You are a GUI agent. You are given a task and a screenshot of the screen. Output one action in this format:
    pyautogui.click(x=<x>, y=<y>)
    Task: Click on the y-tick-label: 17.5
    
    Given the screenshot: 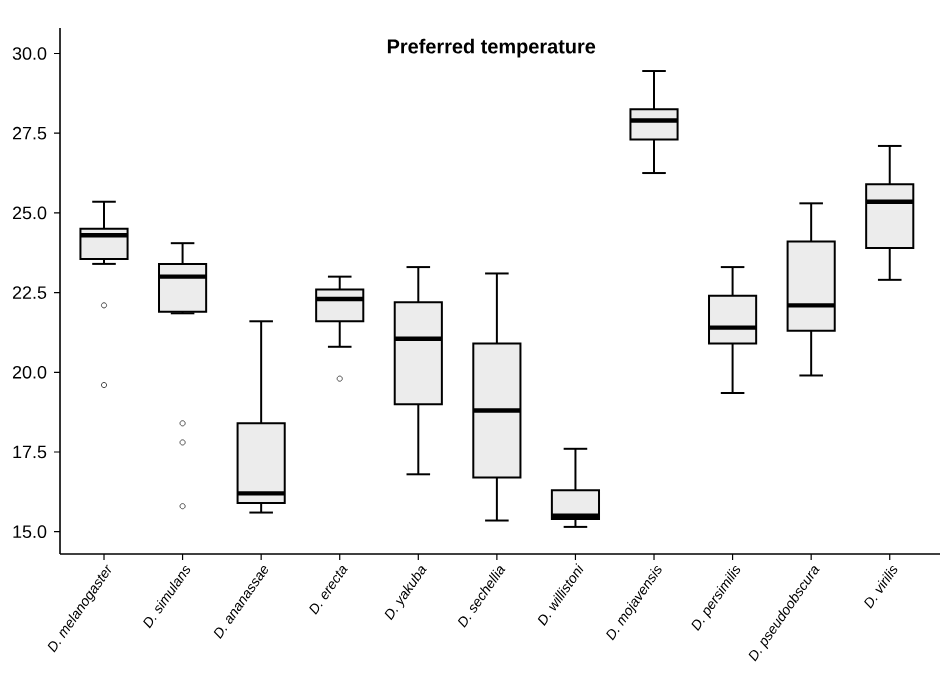 What is the action you would take?
    pyautogui.click(x=30, y=452)
    